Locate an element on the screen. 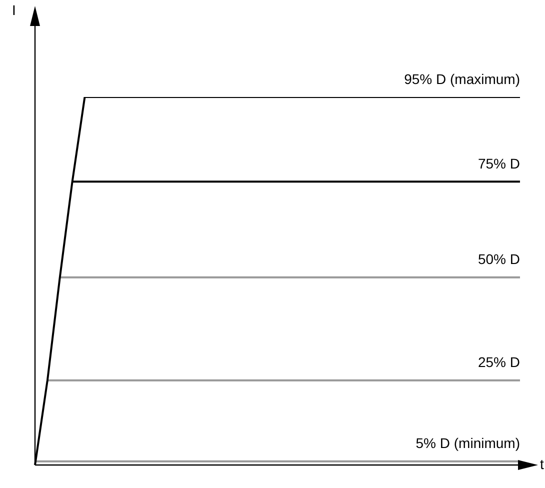 Image resolution: width=545 pixels, height=488 pixels. series-label: 50% D is located at coordinates (499, 259).